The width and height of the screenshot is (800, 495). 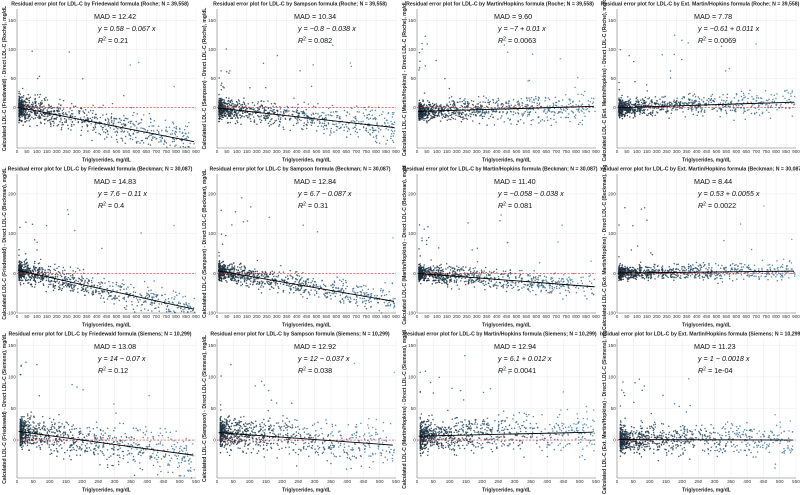 What do you see at coordinates (304, 39) in the screenshot?
I see `r-squared-exponent: 2` at bounding box center [304, 39].